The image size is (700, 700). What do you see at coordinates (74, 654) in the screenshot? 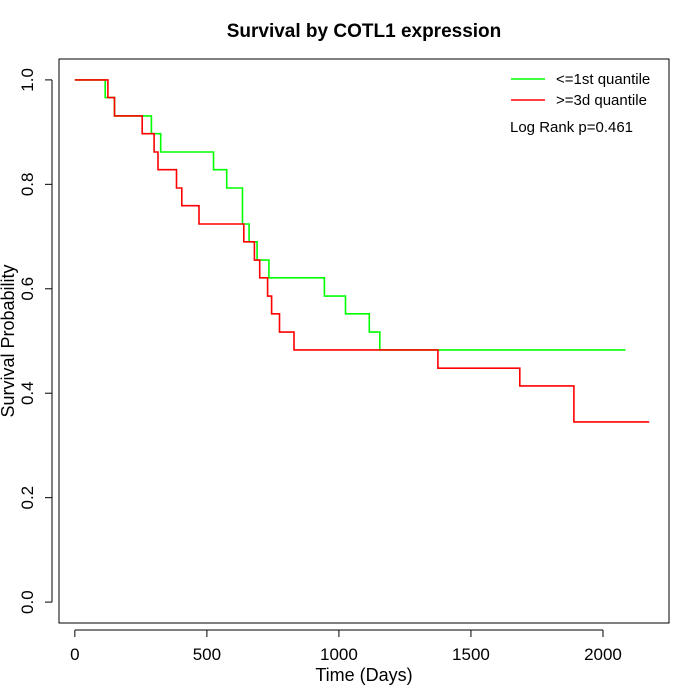
I see `x-tick-label: 0` at bounding box center [74, 654].